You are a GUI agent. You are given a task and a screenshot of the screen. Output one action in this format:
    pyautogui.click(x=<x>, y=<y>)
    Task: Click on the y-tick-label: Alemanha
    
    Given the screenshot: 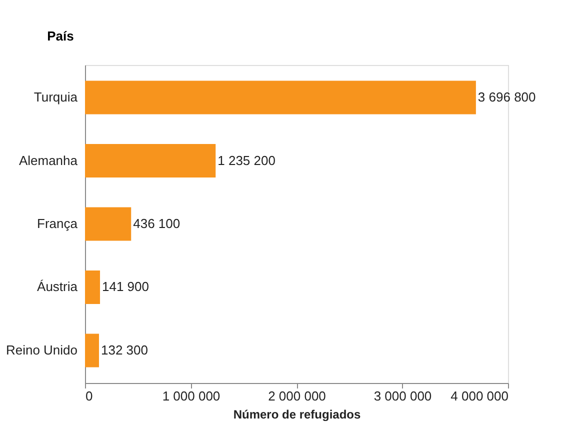 What is the action you would take?
    pyautogui.click(x=48, y=160)
    